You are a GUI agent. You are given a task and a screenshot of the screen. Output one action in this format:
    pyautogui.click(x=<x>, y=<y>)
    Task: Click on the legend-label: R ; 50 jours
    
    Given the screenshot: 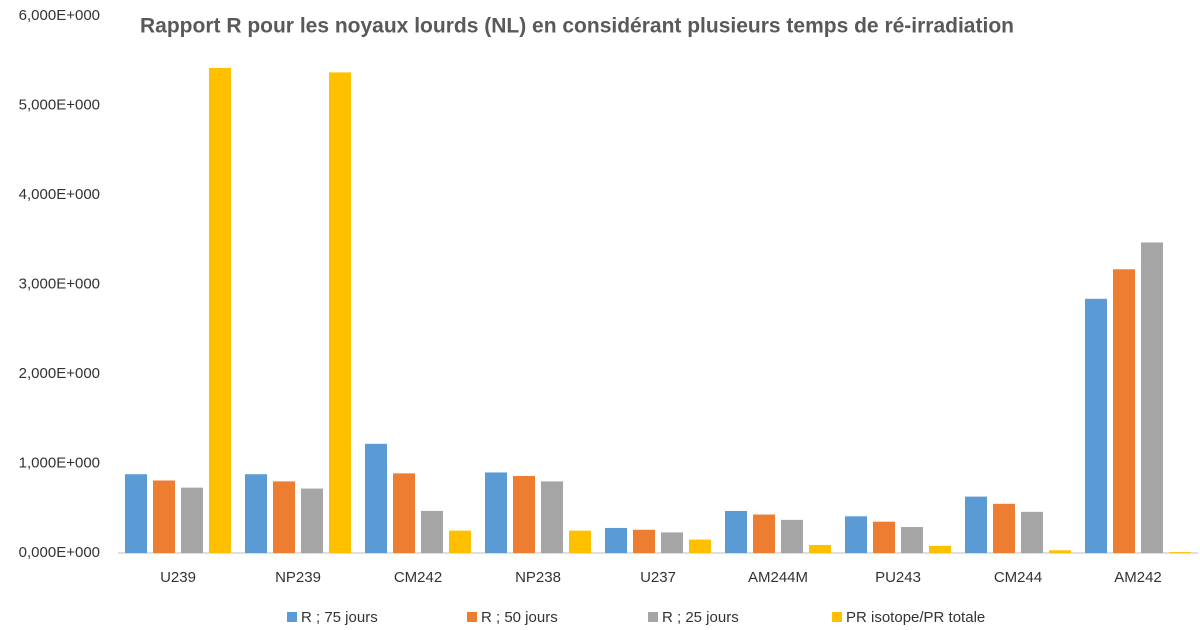 What is the action you would take?
    pyautogui.click(x=519, y=617)
    